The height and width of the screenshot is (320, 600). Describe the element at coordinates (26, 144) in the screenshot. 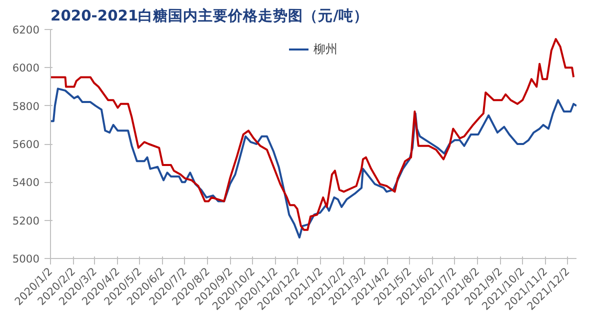

I see `y-tick-label: 5600` at that location.